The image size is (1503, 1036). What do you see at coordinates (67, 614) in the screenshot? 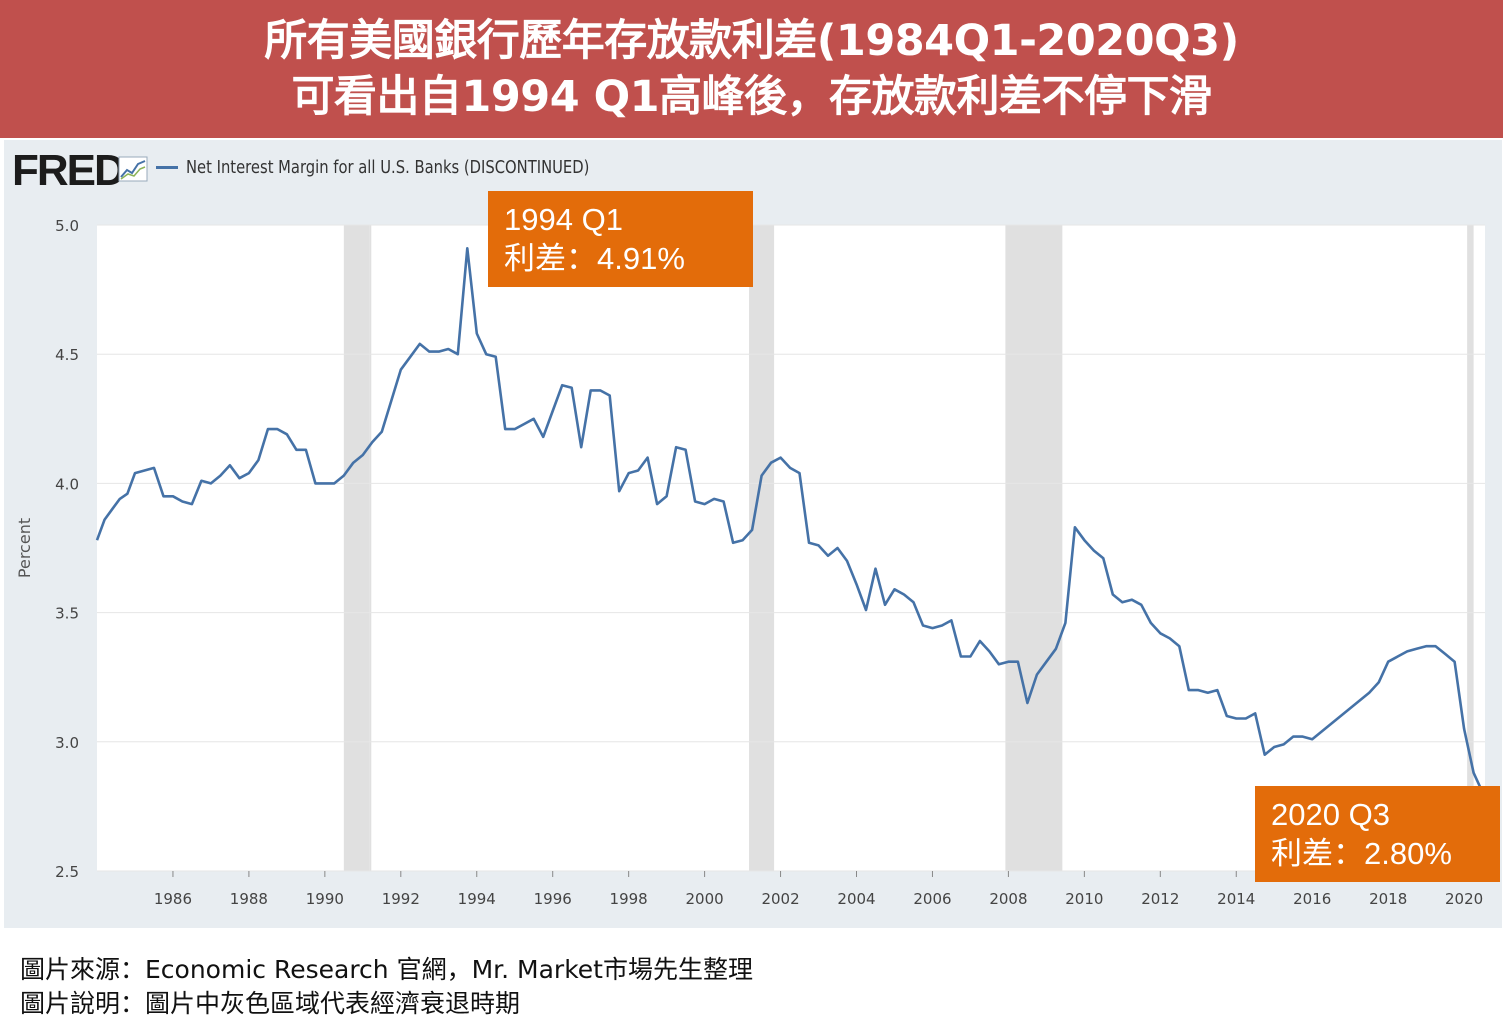
I see `y-tick-label: 3.5` at bounding box center [67, 614].